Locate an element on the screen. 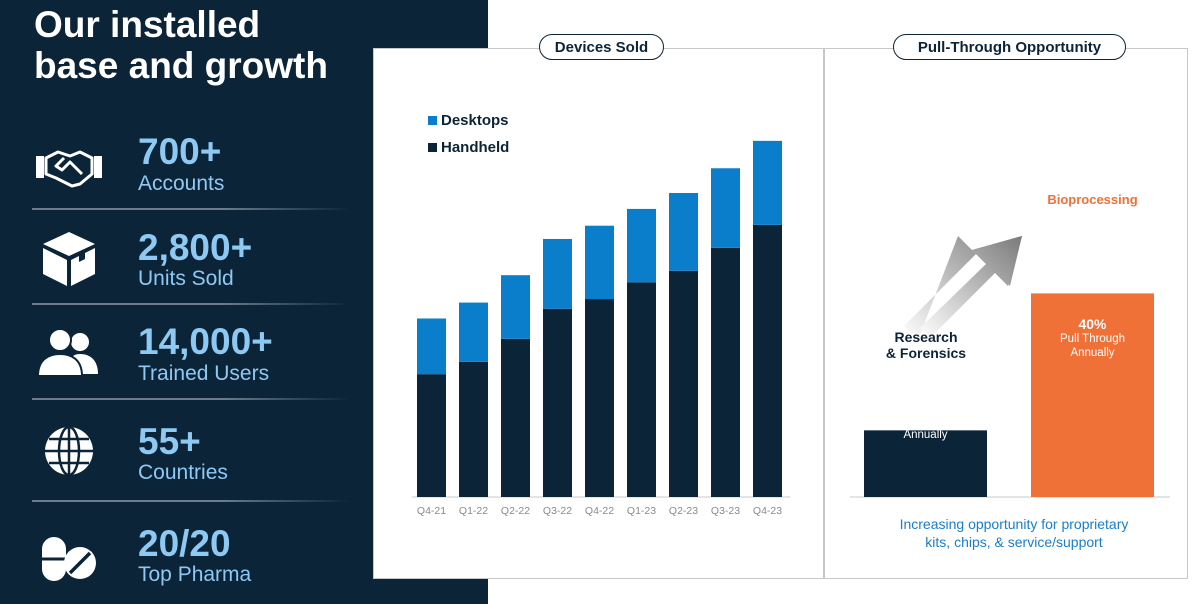  research-forensics-label: Research & Forensics is located at coordinates (926, 345).